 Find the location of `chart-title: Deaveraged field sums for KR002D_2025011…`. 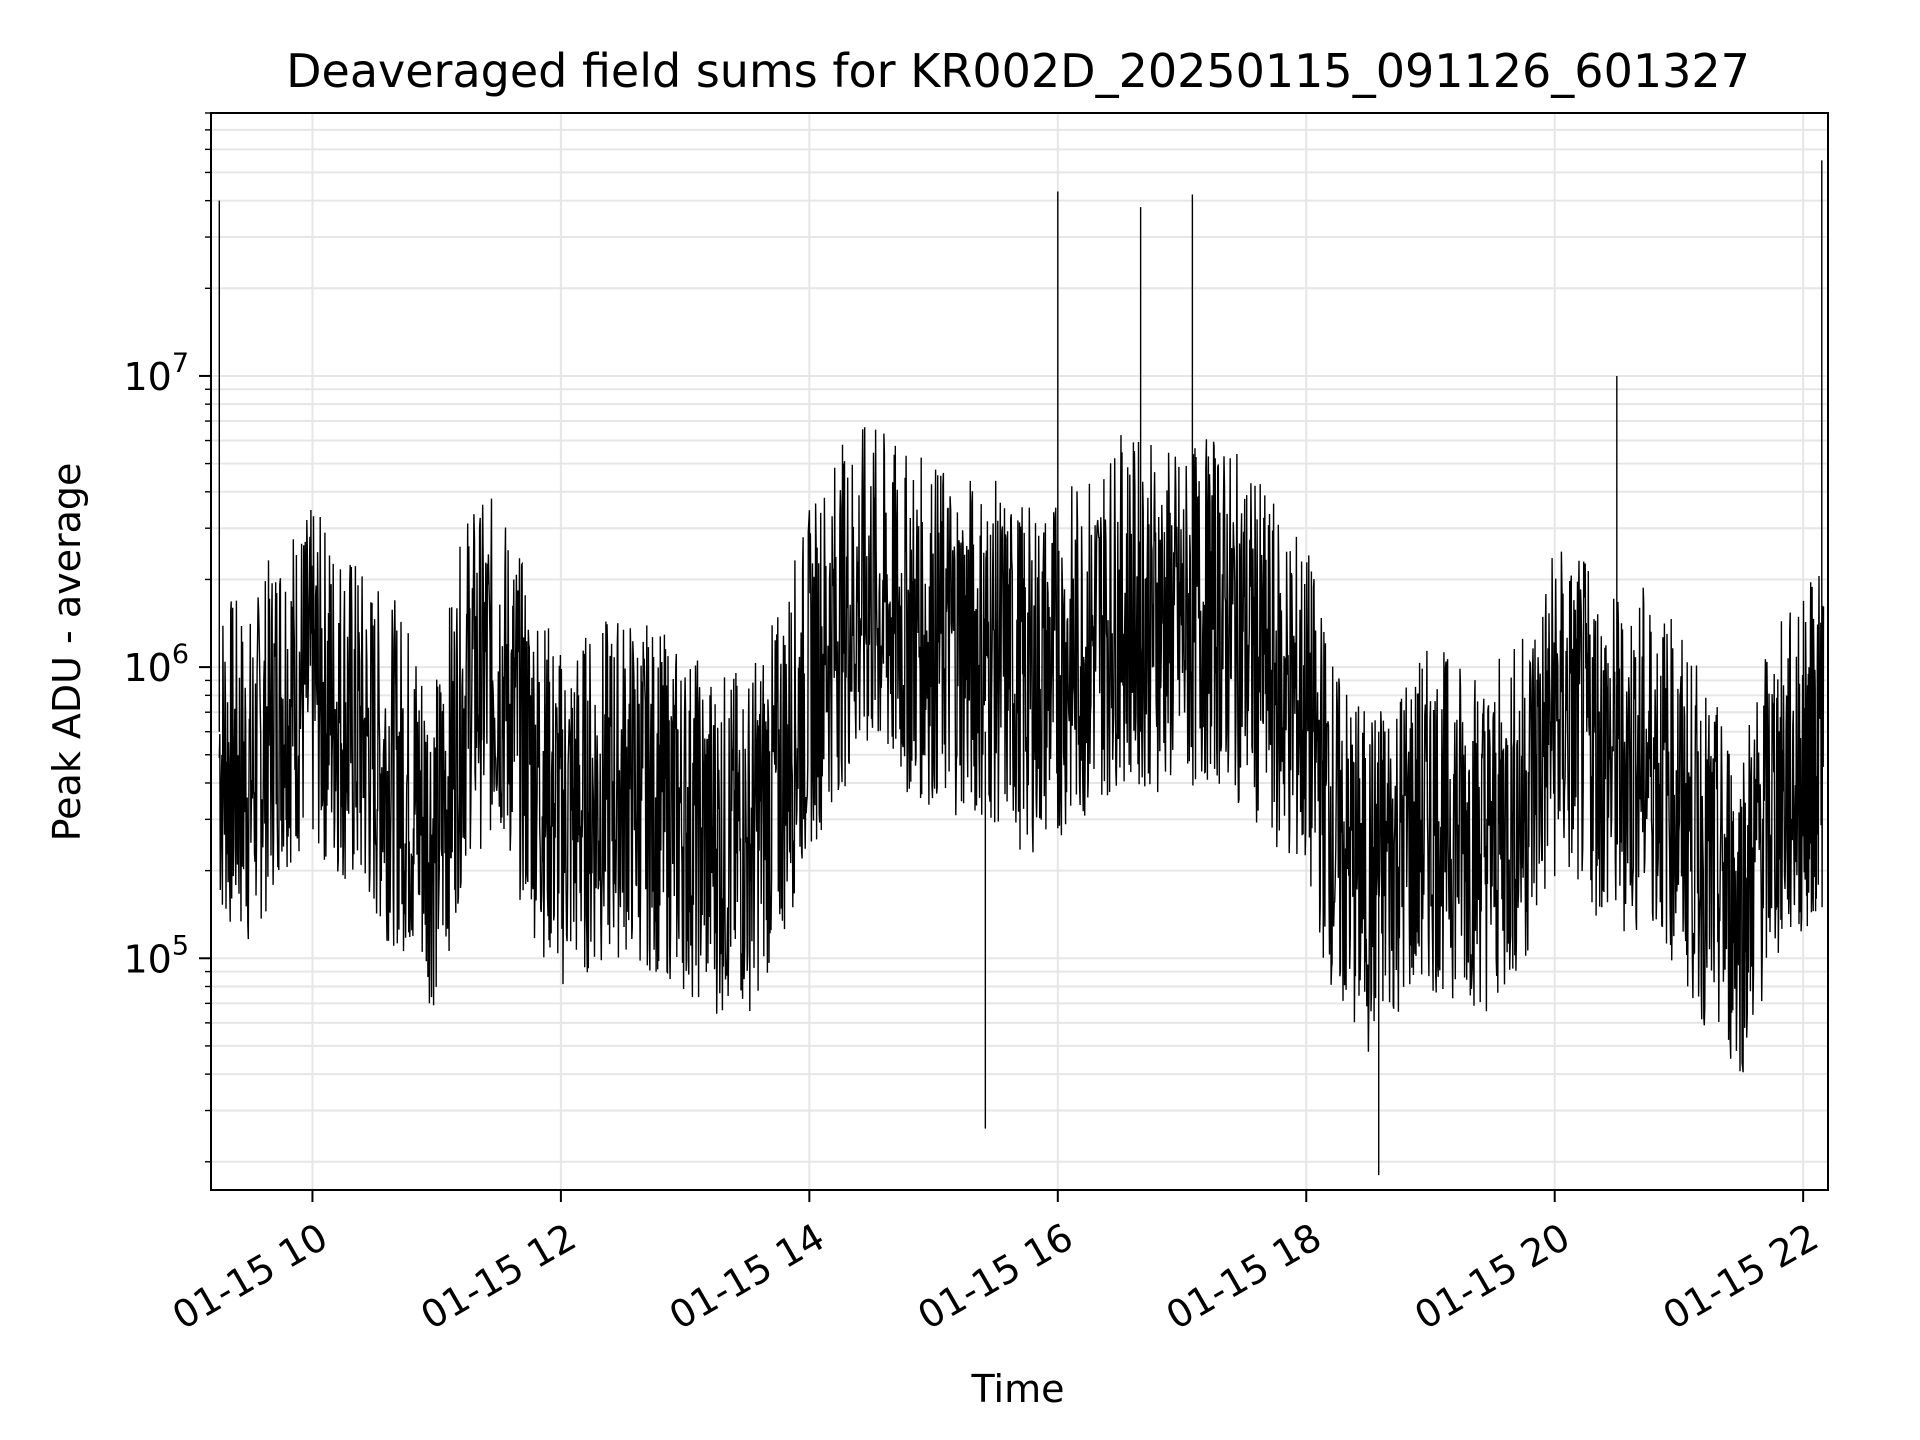

chart-title: Deaveraged field sums for KR002D_2025011… is located at coordinates (1018, 71).